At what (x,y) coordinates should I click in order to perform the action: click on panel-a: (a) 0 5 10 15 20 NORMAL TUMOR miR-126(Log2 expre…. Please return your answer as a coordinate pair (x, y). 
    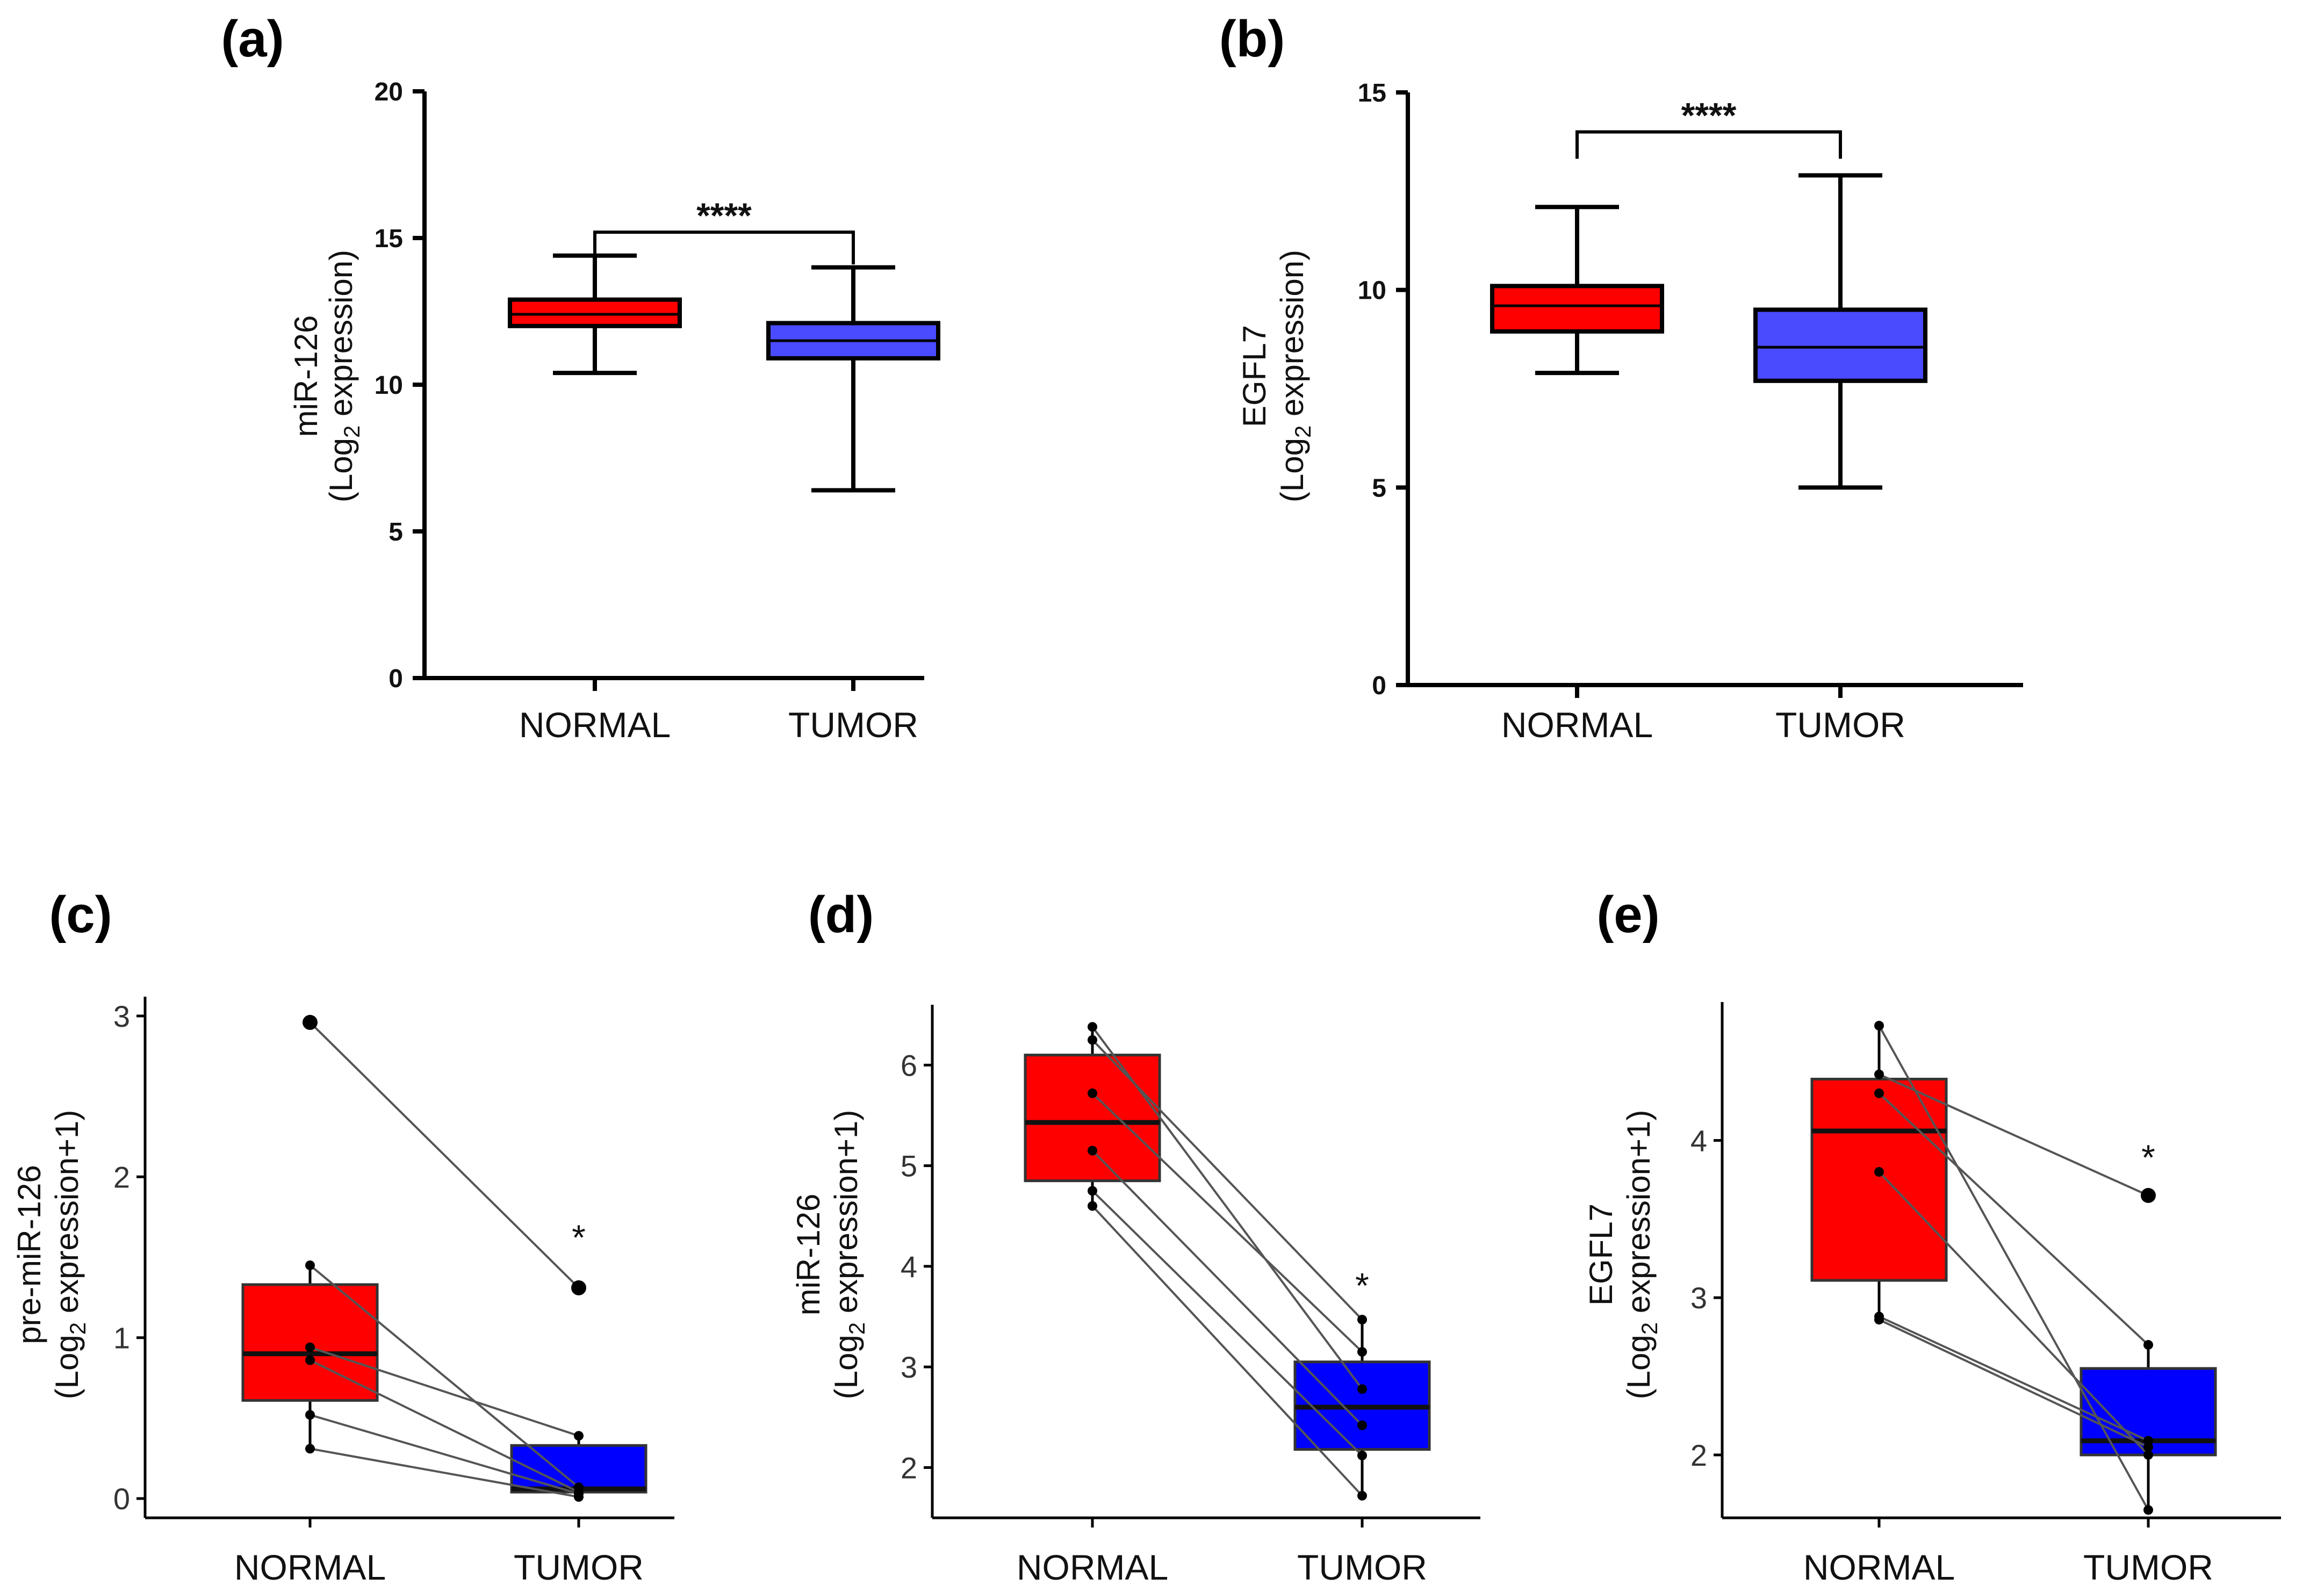
    Looking at the image, I should click on (580, 377).